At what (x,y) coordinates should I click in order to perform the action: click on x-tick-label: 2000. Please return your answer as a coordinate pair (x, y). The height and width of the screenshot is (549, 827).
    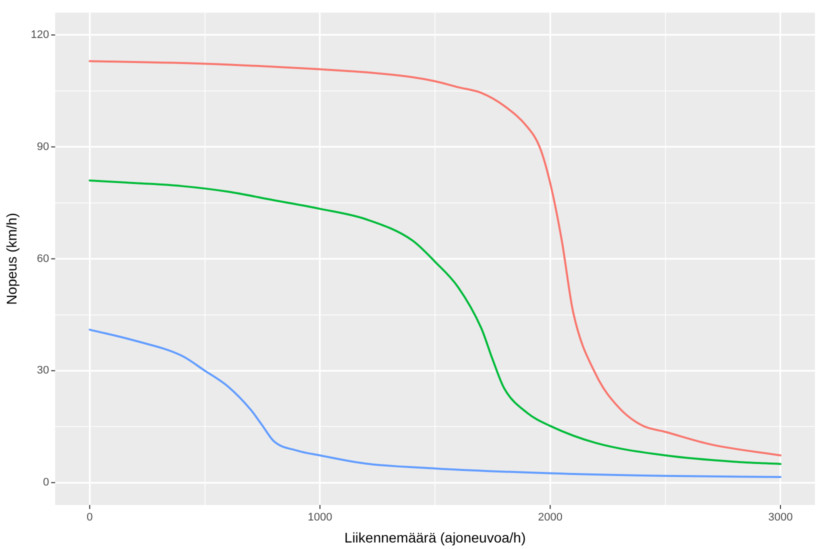
    Looking at the image, I should click on (550, 518).